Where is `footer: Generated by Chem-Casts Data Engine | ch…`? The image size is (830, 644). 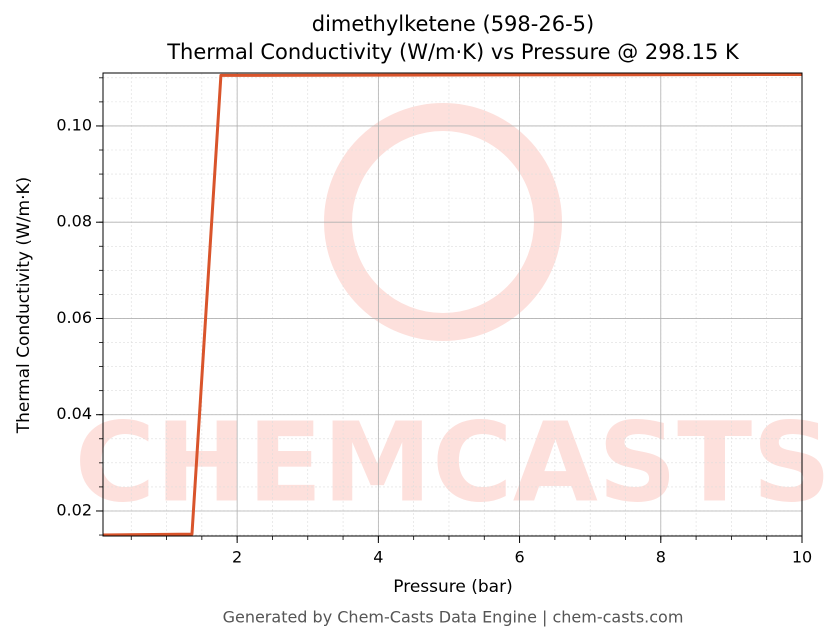 footer: Generated by Chem-Casts Data Engine | ch… is located at coordinates (453, 617).